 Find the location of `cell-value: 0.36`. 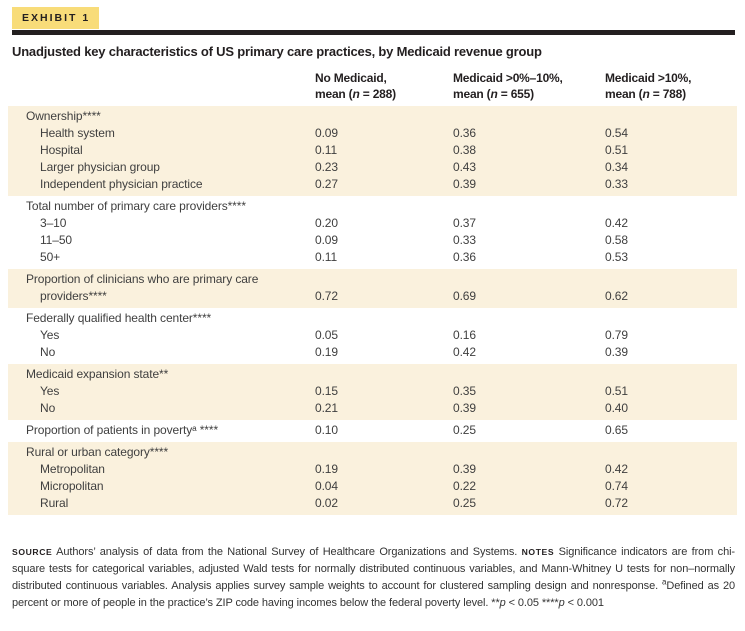

cell-value: 0.36 is located at coordinates (464, 257).